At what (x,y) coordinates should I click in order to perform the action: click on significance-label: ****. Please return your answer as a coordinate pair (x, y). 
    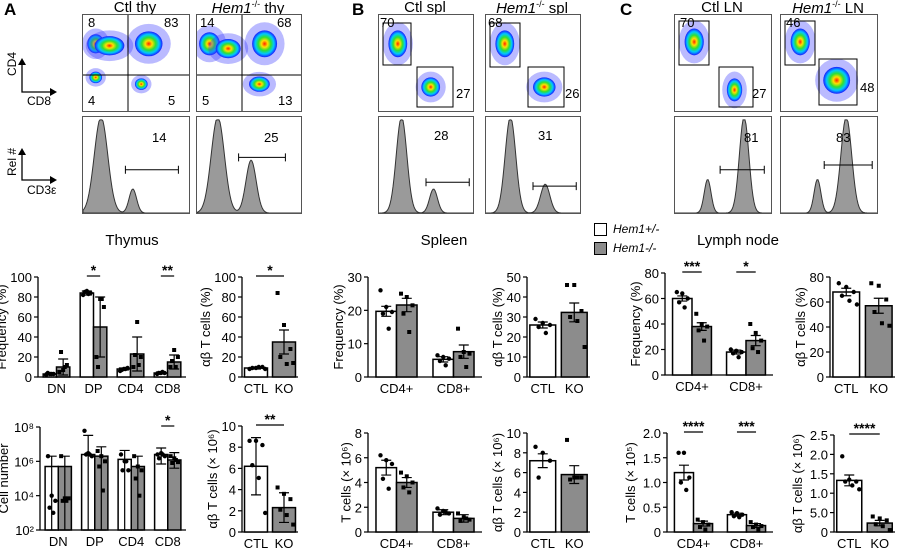
    Looking at the image, I should click on (694, 426).